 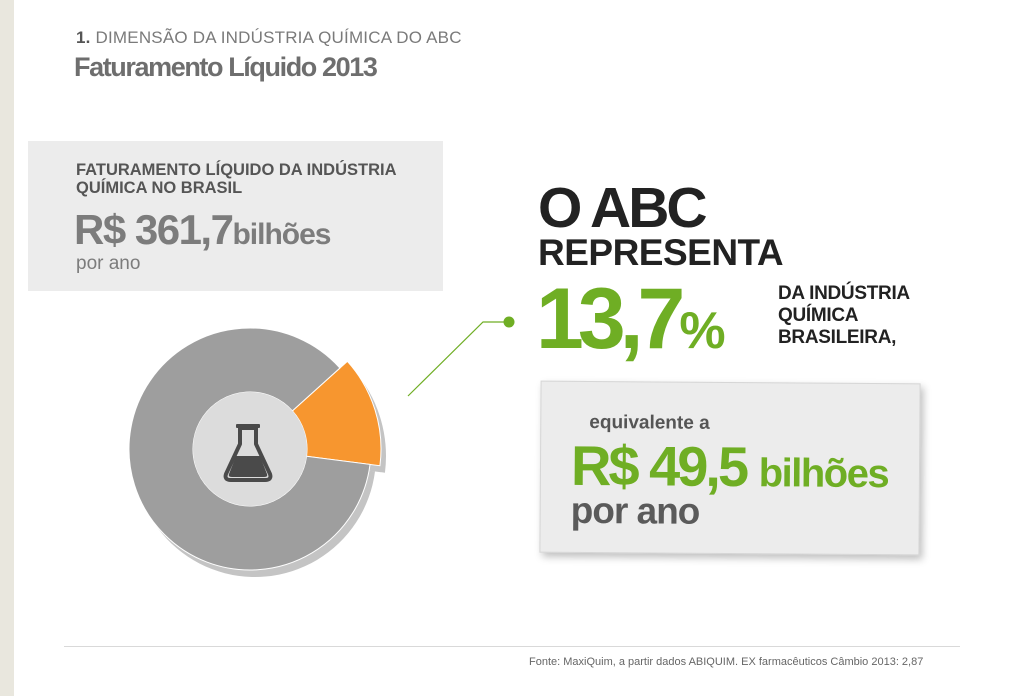 I want to click on donut-slices, so click(x=255, y=449).